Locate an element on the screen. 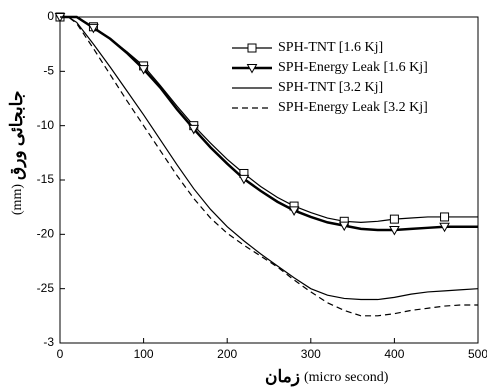 This screenshot has height=390, width=487. y-tick-label: -25 is located at coordinates (46, 288).